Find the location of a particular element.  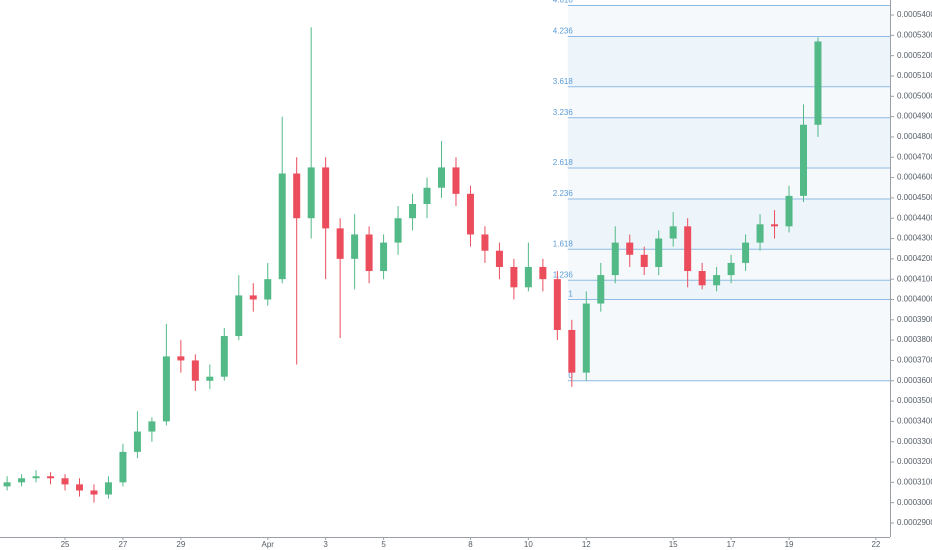

x-tick-label: 29 is located at coordinates (180, 544).